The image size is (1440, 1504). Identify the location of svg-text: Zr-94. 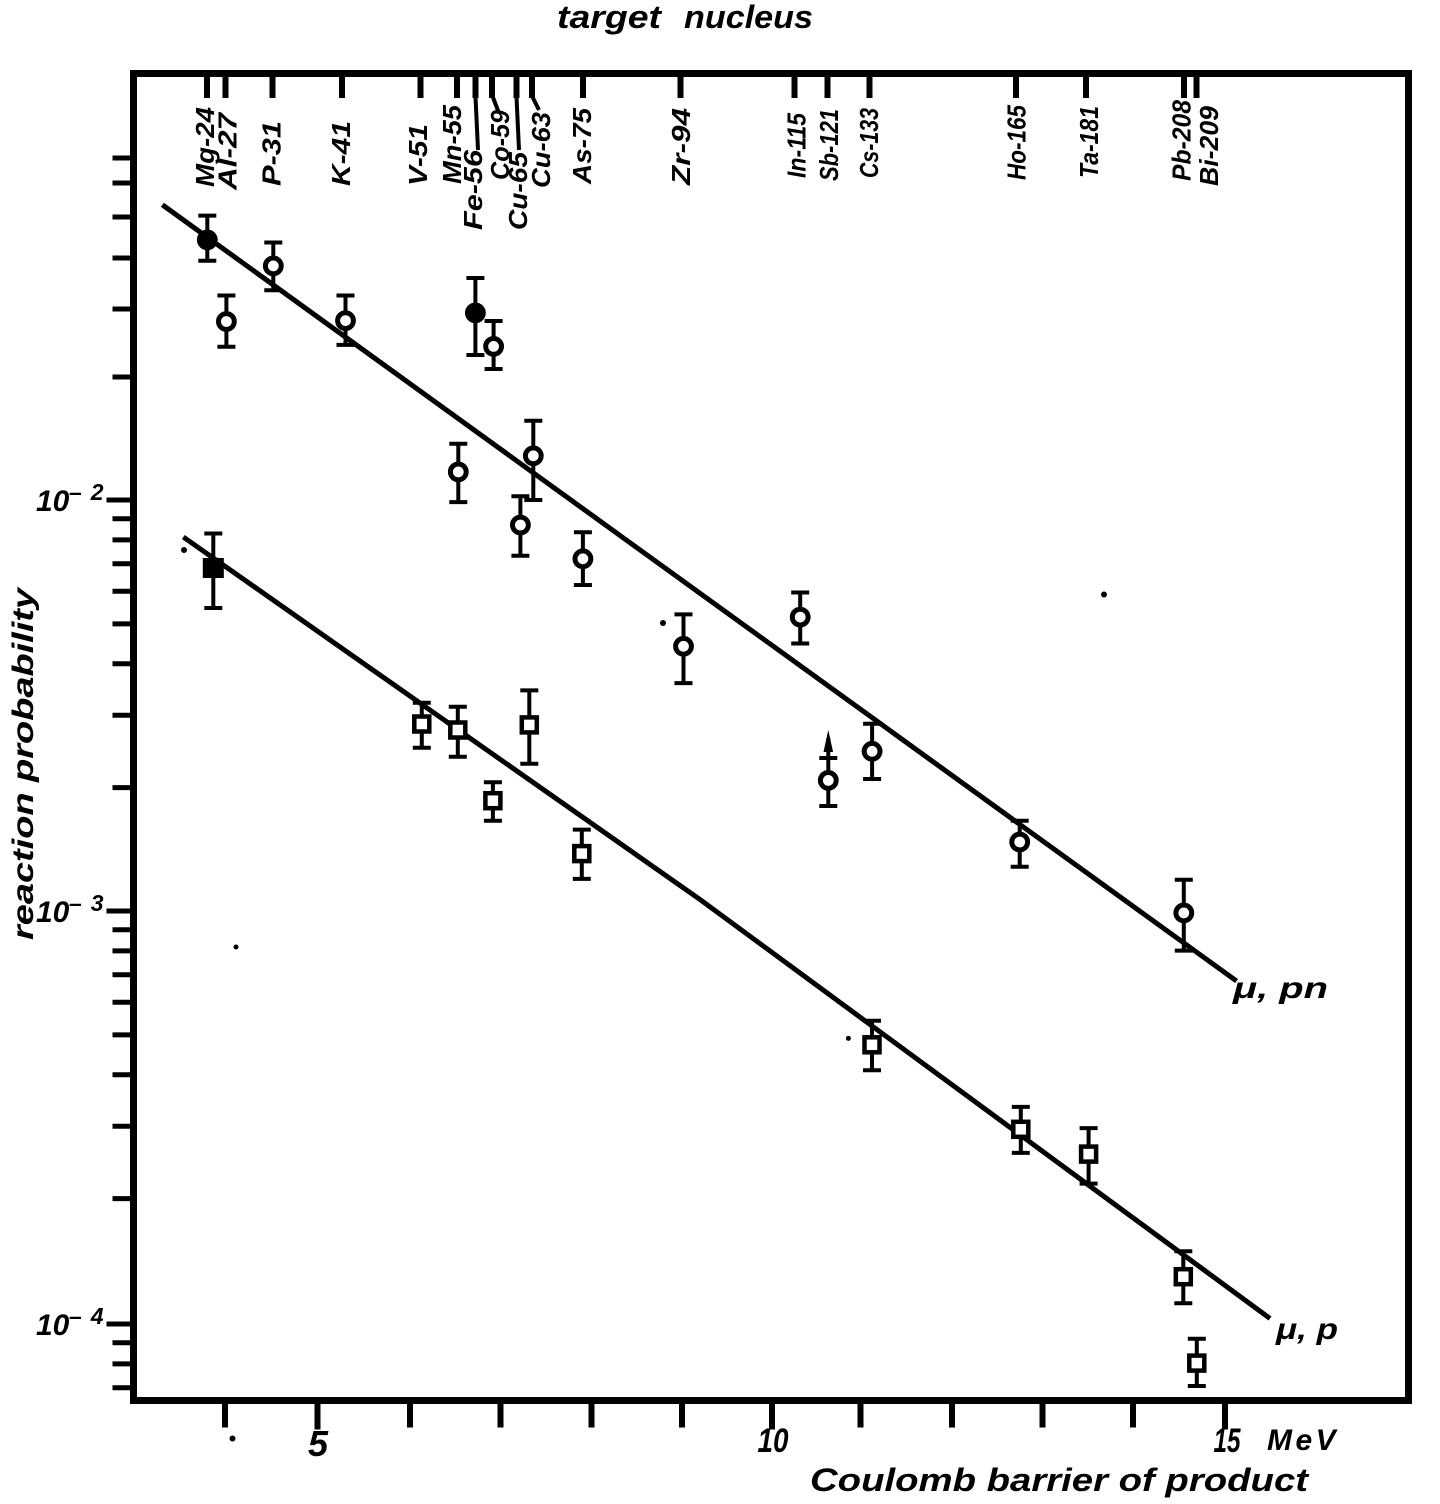
(681, 146).